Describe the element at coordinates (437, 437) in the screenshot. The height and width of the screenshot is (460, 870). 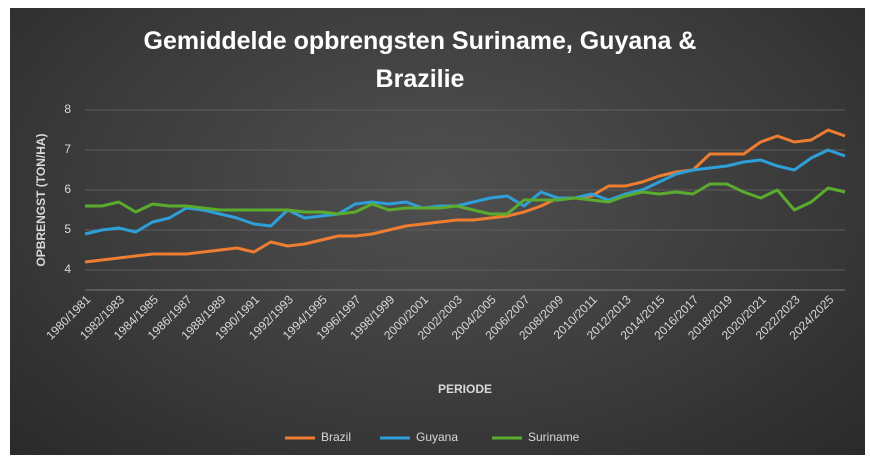
I see `legend-label: Guyana` at that location.